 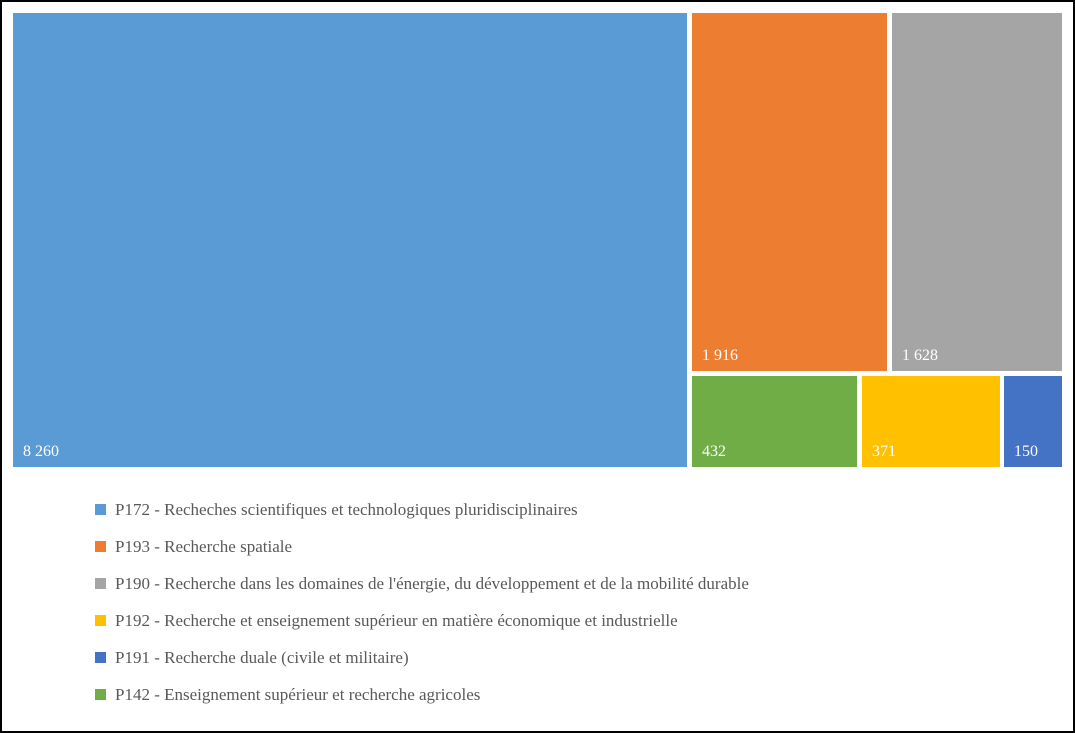 What do you see at coordinates (720, 355) in the screenshot?
I see `tile-value-label: 1 916` at bounding box center [720, 355].